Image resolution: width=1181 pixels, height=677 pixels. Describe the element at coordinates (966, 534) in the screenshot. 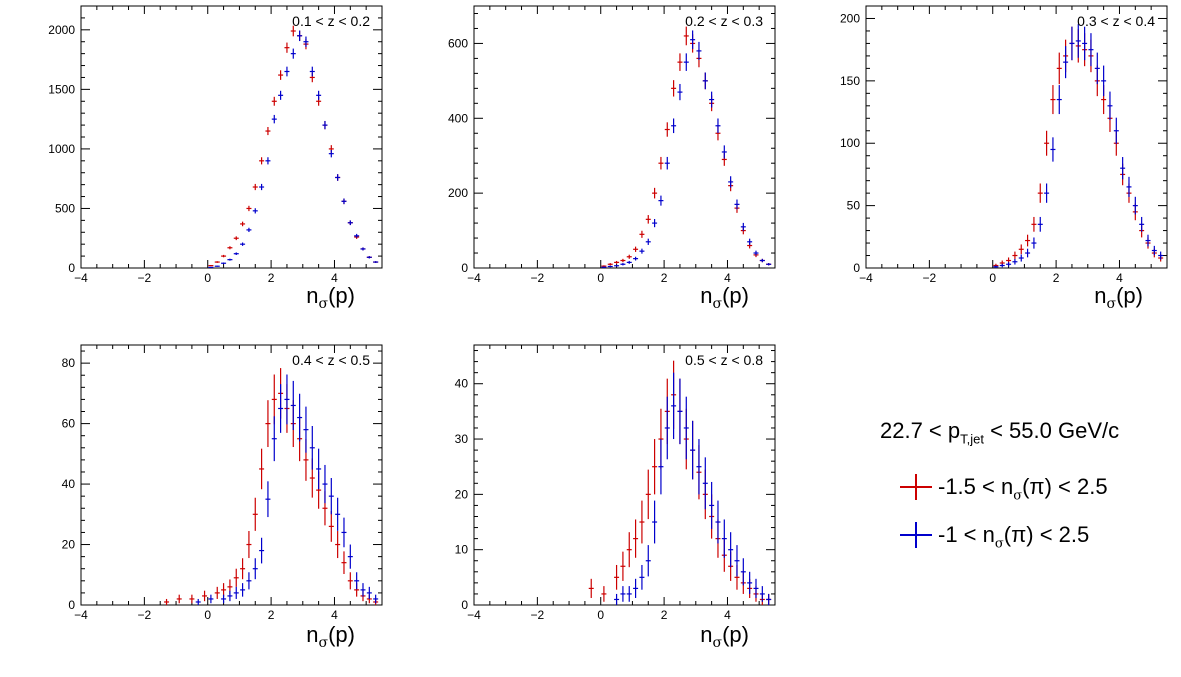

I see `legend-blue-label-a: -1 < n` at that location.